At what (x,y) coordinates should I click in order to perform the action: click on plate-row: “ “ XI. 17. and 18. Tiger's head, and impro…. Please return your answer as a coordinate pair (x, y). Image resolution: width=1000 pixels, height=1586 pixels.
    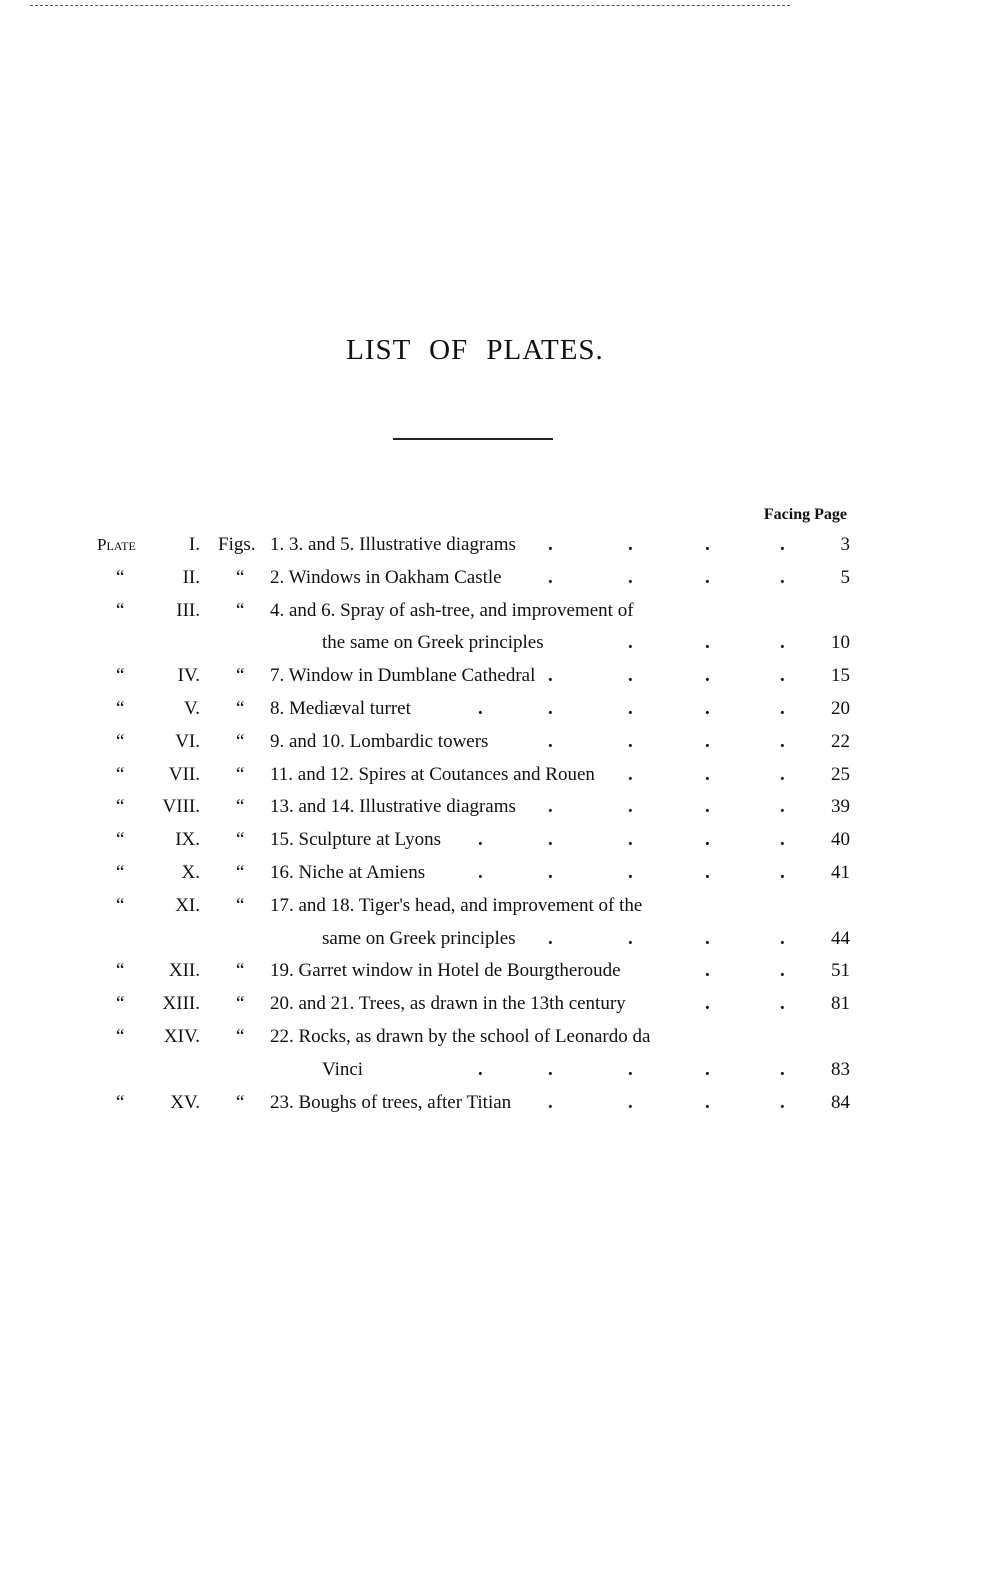
    Looking at the image, I should click on (500, 906).